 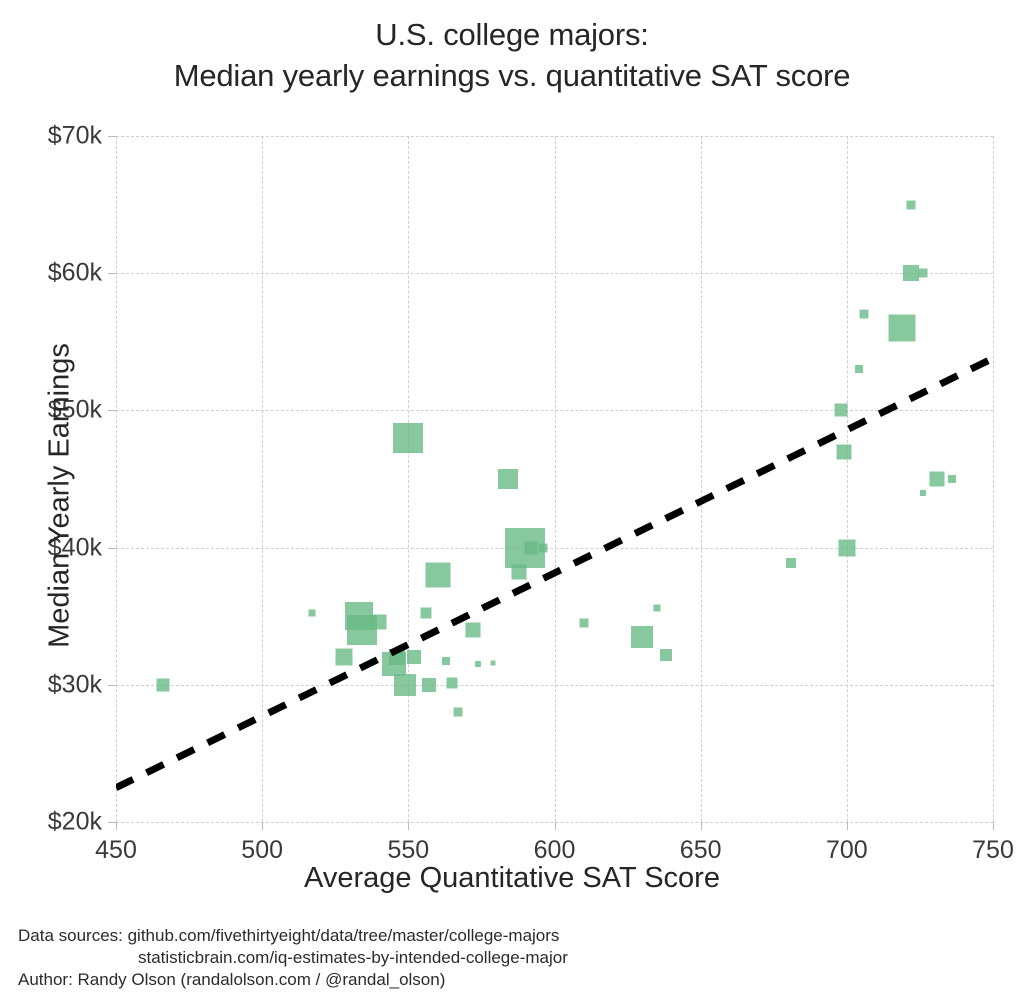 What do you see at coordinates (74, 684) in the screenshot?
I see `y-tick-label: $30k` at bounding box center [74, 684].